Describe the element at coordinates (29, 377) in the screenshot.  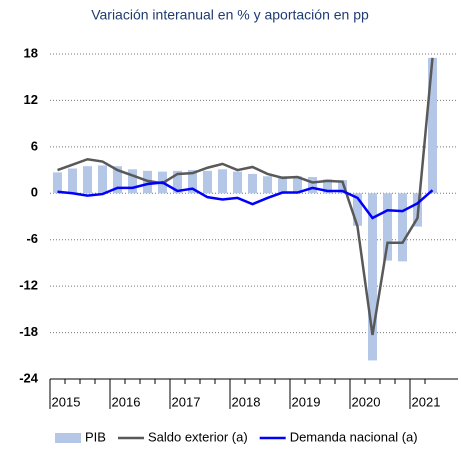
I see `y-tick-label: -24` at that location.